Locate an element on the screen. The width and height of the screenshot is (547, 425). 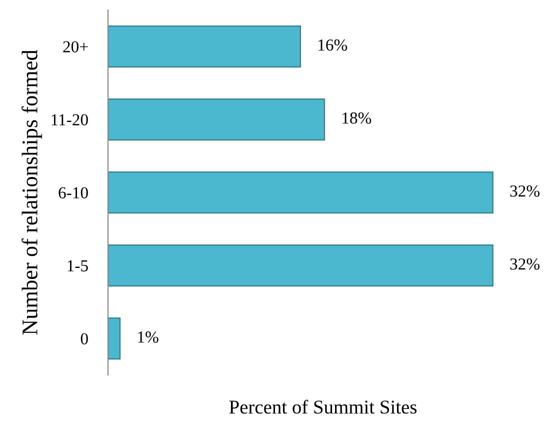
y-tick-label: 1-5 is located at coordinates (78, 266).